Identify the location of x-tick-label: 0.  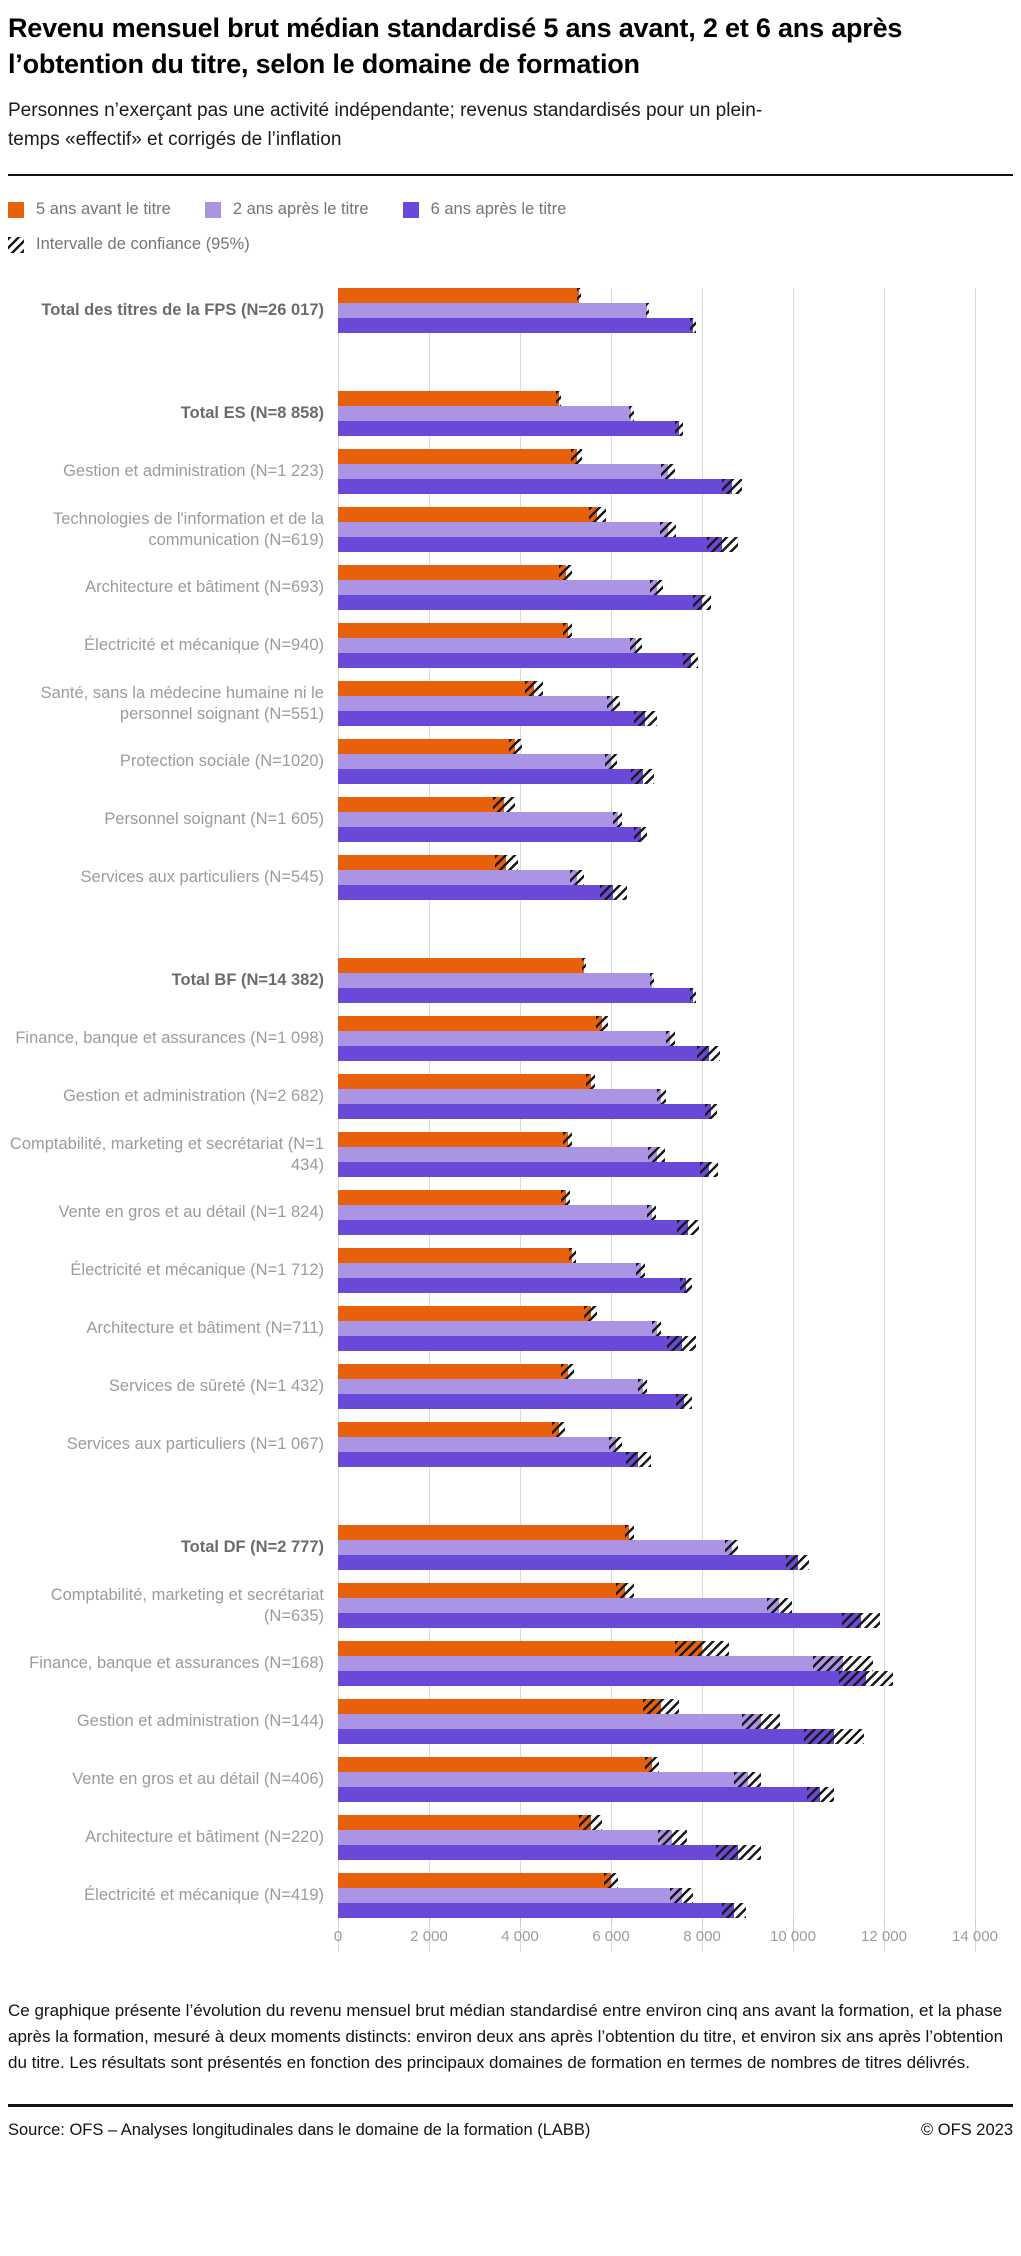
(338, 1936).